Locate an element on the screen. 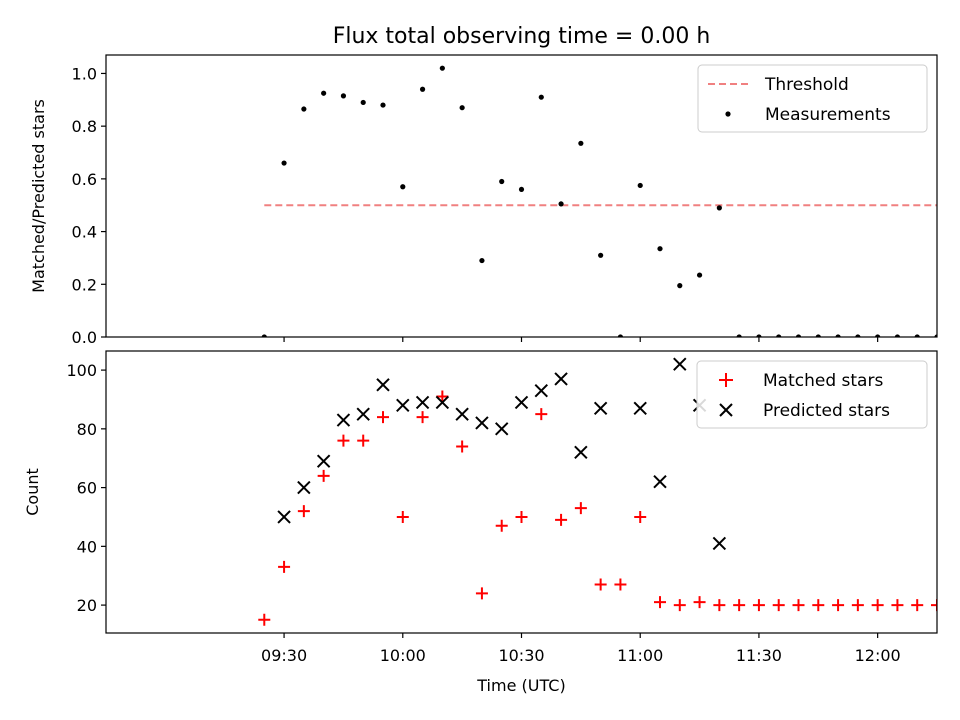  bottom-y-tick-label: 40 is located at coordinates (87, 546).